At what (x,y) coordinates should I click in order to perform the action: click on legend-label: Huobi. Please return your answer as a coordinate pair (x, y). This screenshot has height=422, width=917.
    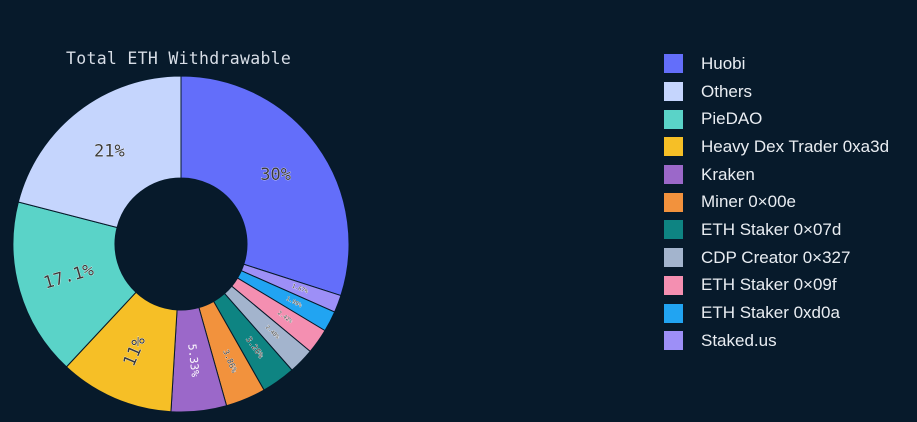
    Looking at the image, I should click on (723, 63).